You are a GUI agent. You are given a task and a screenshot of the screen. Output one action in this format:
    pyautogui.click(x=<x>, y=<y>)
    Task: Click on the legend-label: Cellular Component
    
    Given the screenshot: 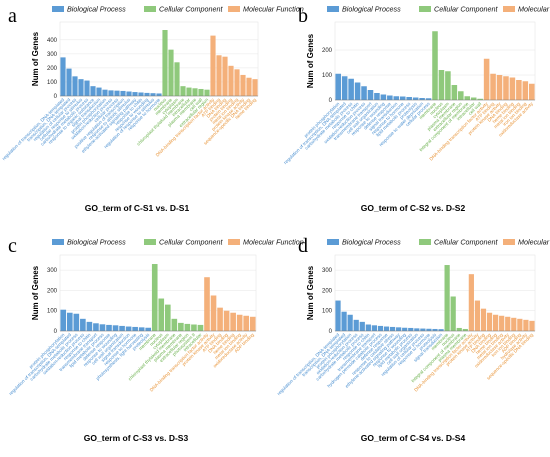 What is the action you would take?
    pyautogui.click(x=191, y=9)
    